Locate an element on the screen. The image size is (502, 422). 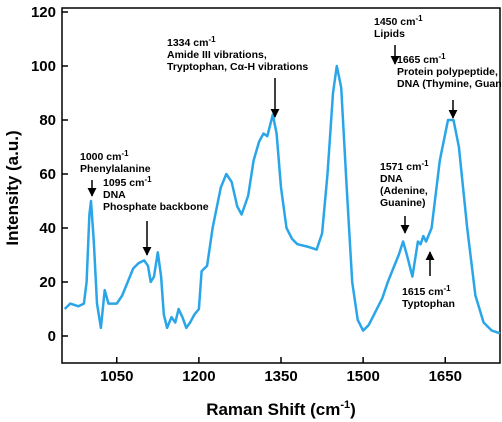
x-tick-label: 1050 is located at coordinates (116, 376).